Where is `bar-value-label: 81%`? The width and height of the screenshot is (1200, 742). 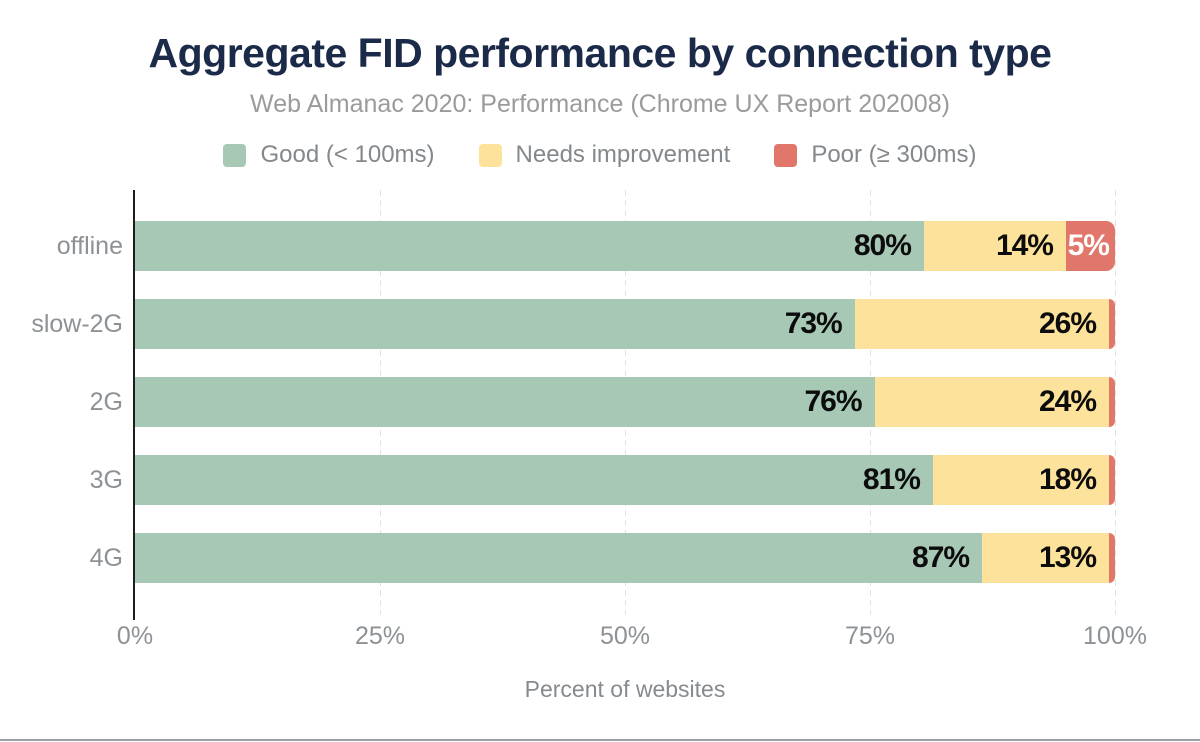 bar-value-label: 81% is located at coordinates (891, 479).